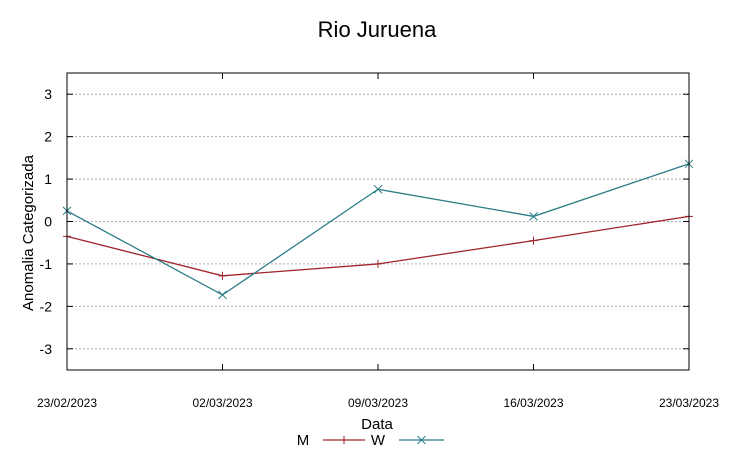  Describe the element at coordinates (46, 306) in the screenshot. I see `y-tick-label: -2` at that location.